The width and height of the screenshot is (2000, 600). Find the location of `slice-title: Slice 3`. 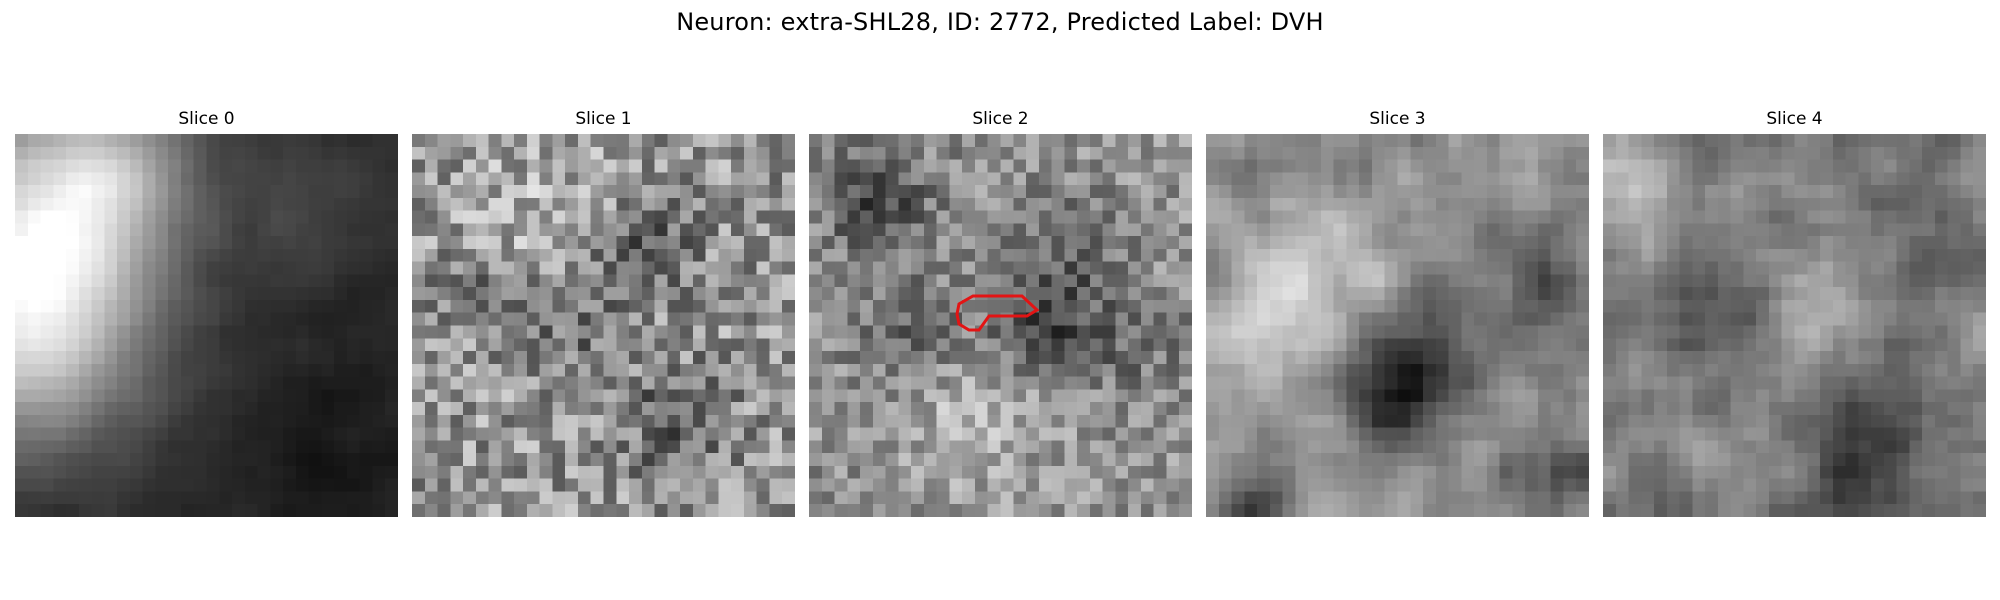

slice-title: Slice 3 is located at coordinates (1397, 119).